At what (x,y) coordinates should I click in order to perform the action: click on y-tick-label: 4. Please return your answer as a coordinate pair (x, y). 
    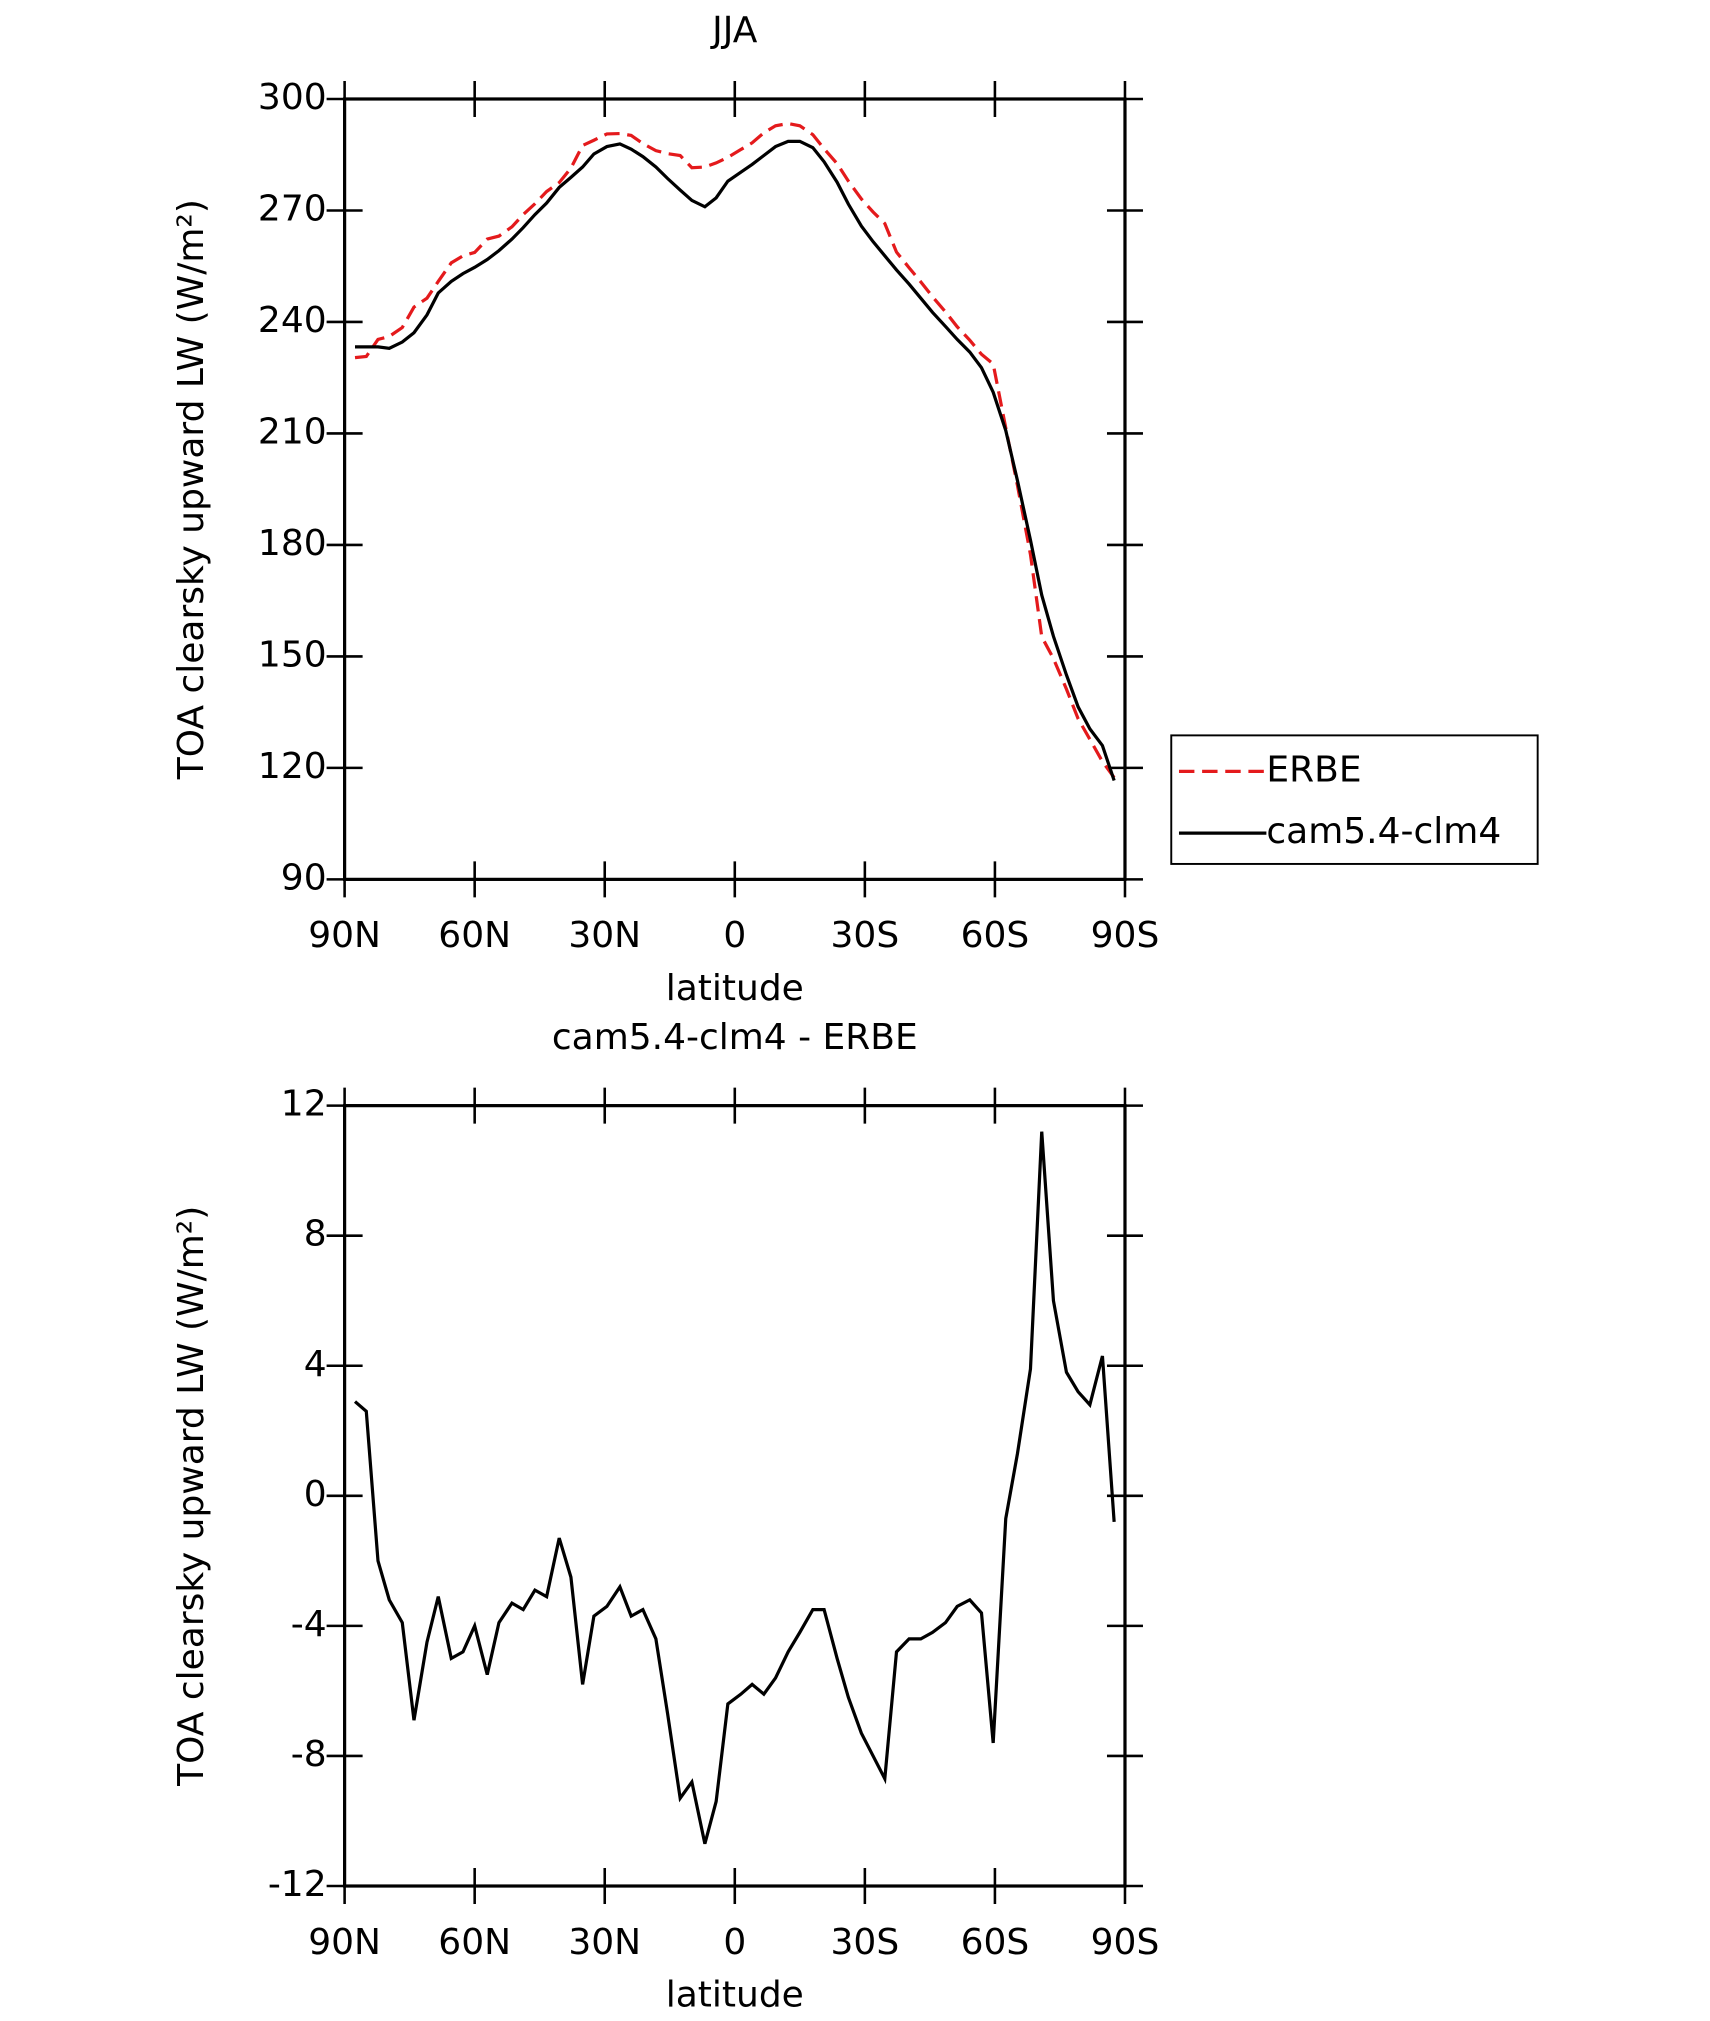
    Looking at the image, I should click on (315, 1364).